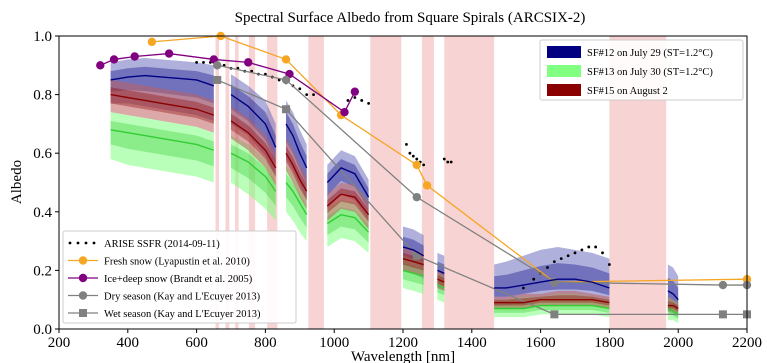  I want to click on y-axis-ticks: 0.0 0.2 0.4 0.6 0.8 1.0, so click(46, 183).